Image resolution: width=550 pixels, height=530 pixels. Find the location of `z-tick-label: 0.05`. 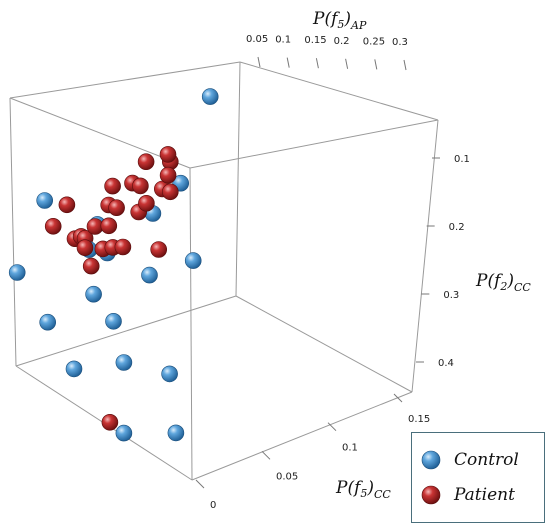

z-tick-label: 0.05 is located at coordinates (287, 476).